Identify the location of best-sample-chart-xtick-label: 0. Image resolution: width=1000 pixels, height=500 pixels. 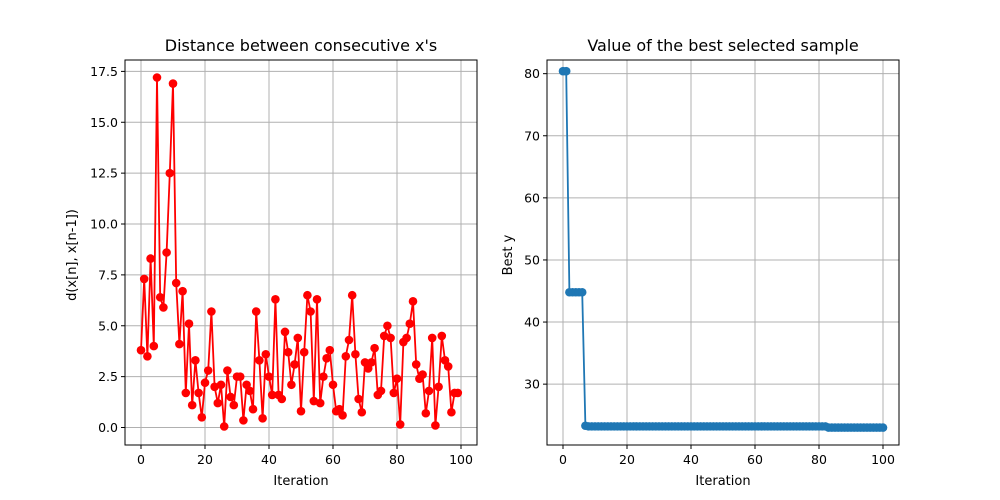
(563, 459).